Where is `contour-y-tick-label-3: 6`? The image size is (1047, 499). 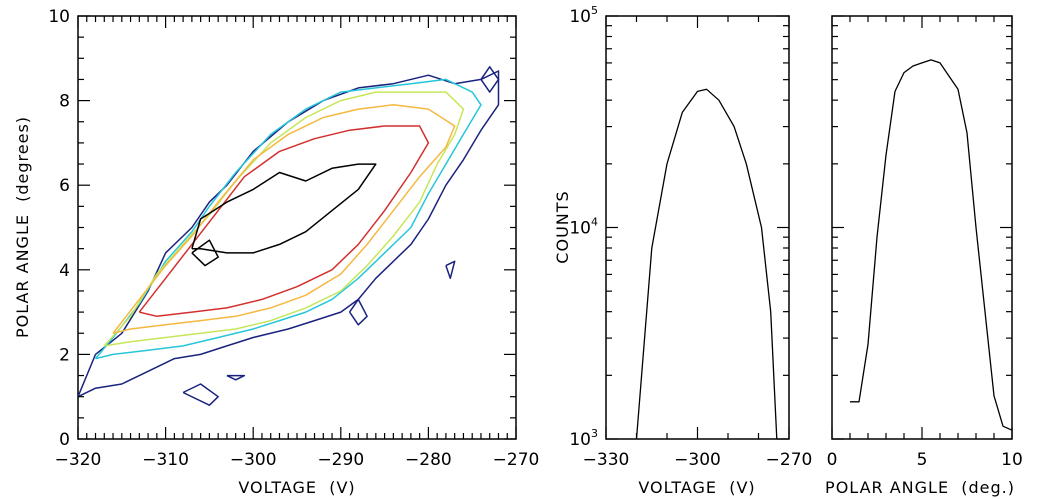
contour-y-tick-label-3: 6 is located at coordinates (64, 186).